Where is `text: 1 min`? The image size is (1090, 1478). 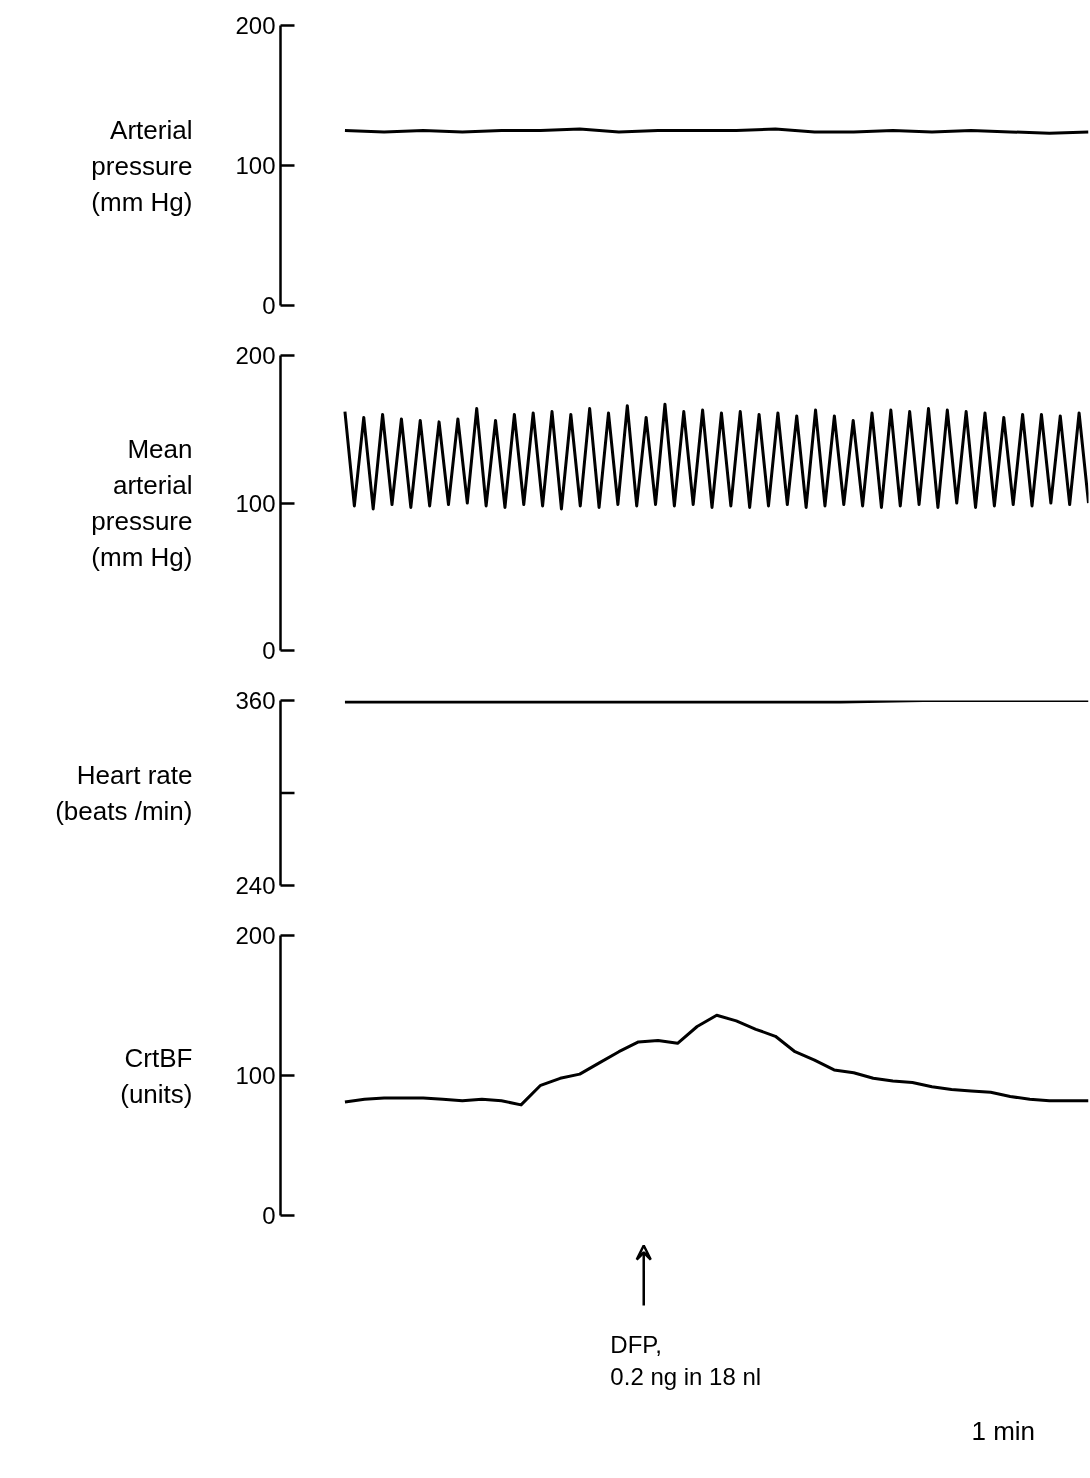 text: 1 min is located at coordinates (1003, 1430).